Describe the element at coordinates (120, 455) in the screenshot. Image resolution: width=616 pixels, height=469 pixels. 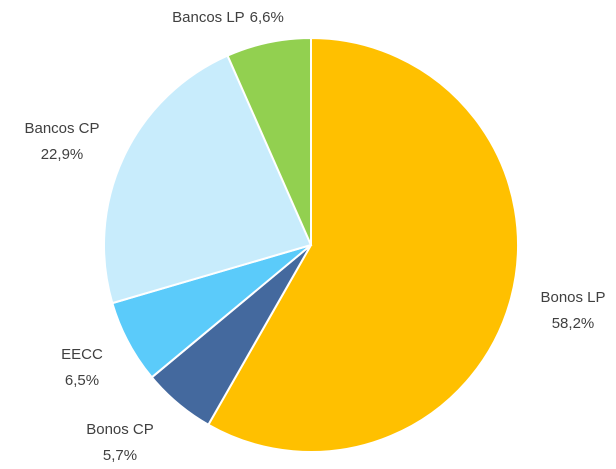
I see `slice-label-value: 5,7%` at that location.